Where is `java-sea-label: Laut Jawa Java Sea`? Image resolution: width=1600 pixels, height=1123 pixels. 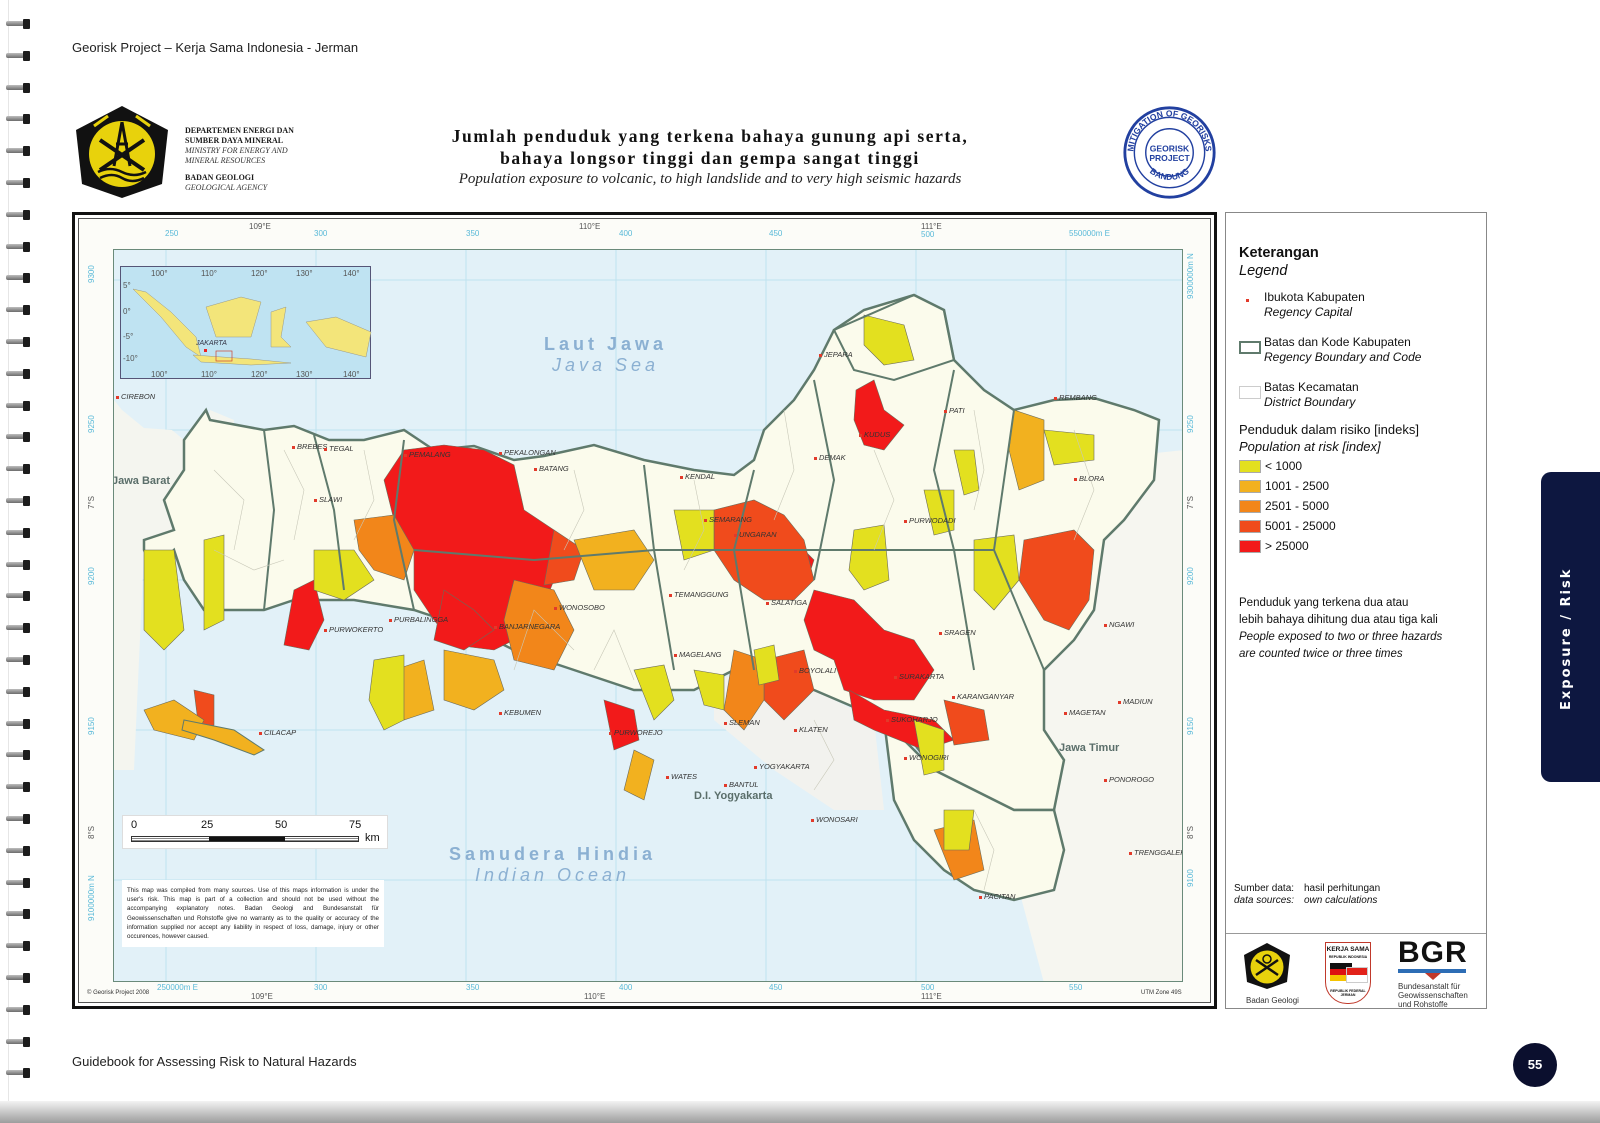 java-sea-label: Laut Jawa Java Sea is located at coordinates (606, 354).